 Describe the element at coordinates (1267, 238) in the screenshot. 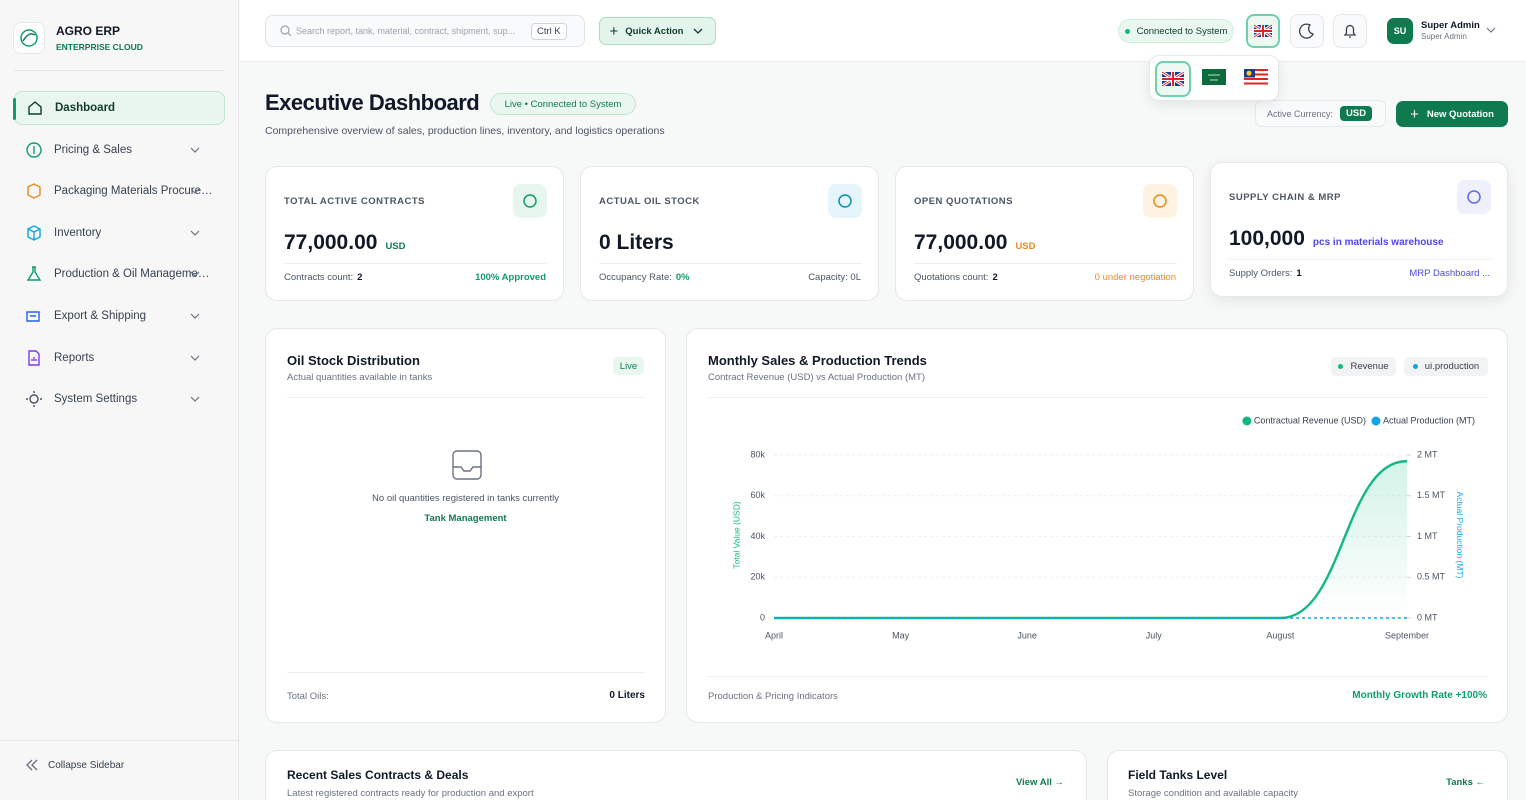

I see `kpi-value: 100,000` at that location.